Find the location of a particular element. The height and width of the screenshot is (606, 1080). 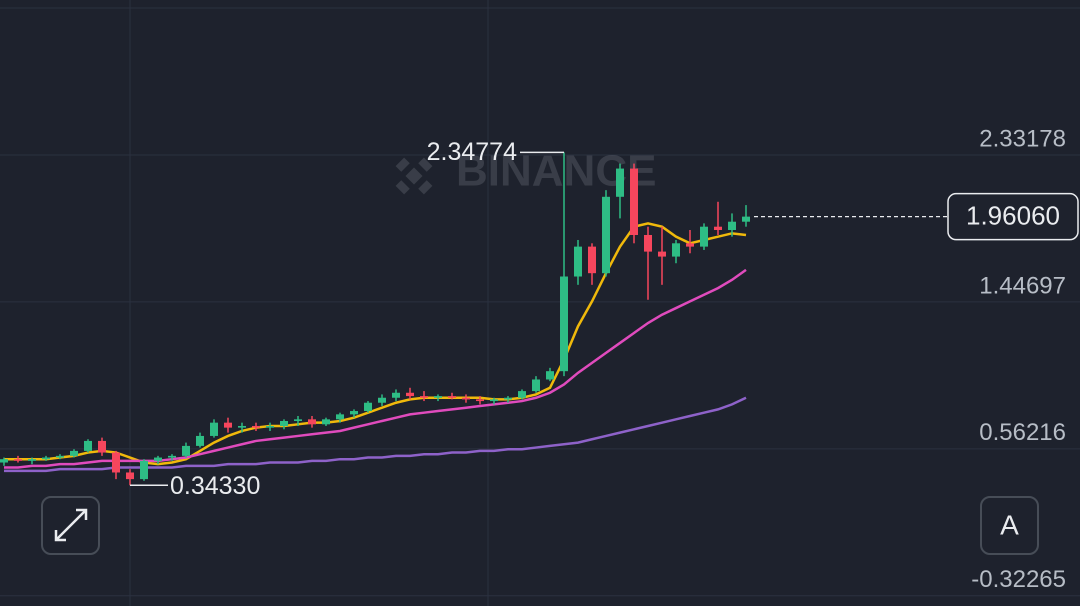

y-tick-label: 0.56216 is located at coordinates (1022, 432).